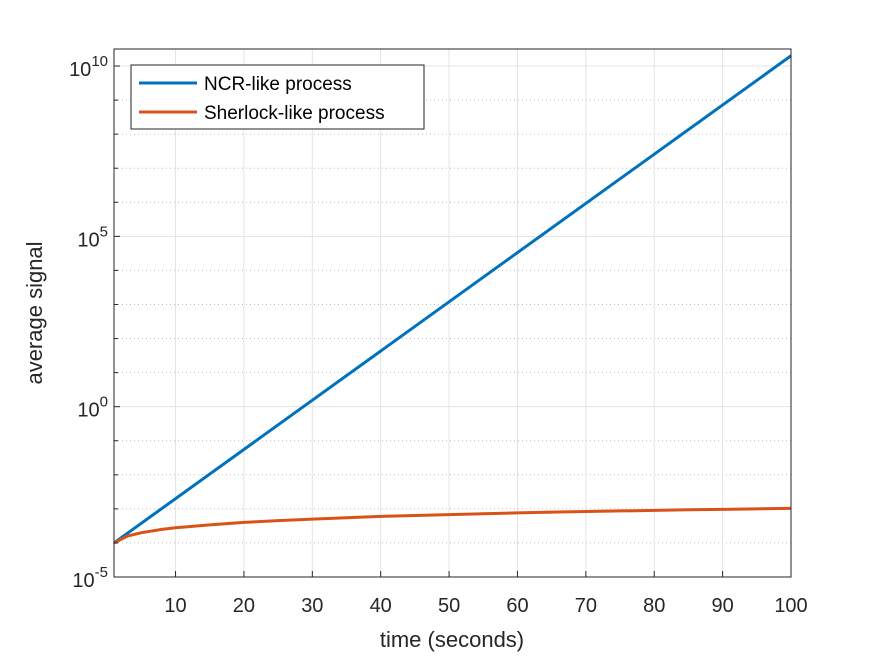 The image size is (875, 656). I want to click on x-tick-labels: 10 20 30 40 50 60 70 80 90 100, so click(485, 606).